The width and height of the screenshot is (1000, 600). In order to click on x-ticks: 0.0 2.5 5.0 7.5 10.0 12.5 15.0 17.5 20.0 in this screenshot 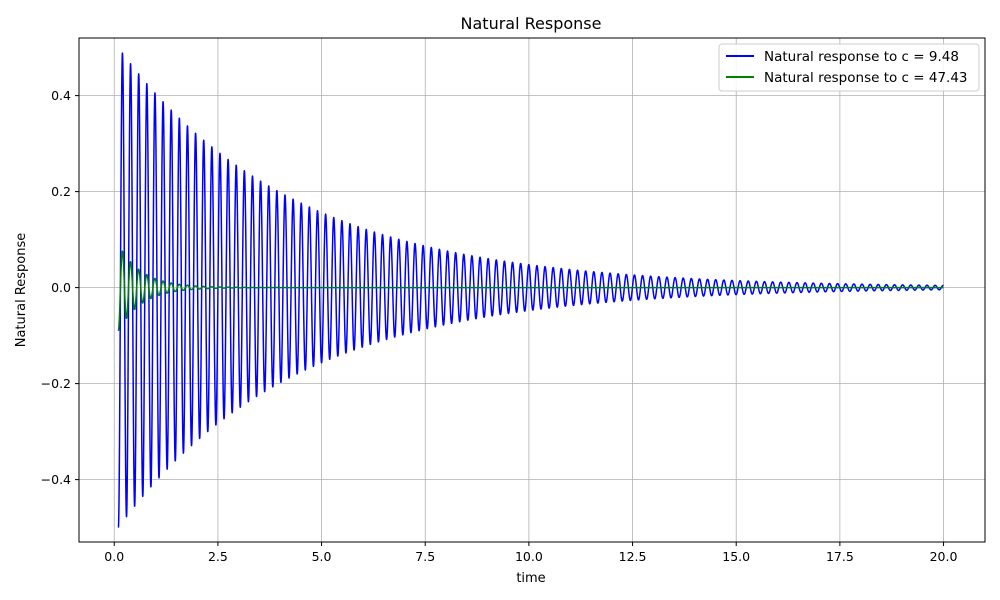, I will do `click(530, 553)`.